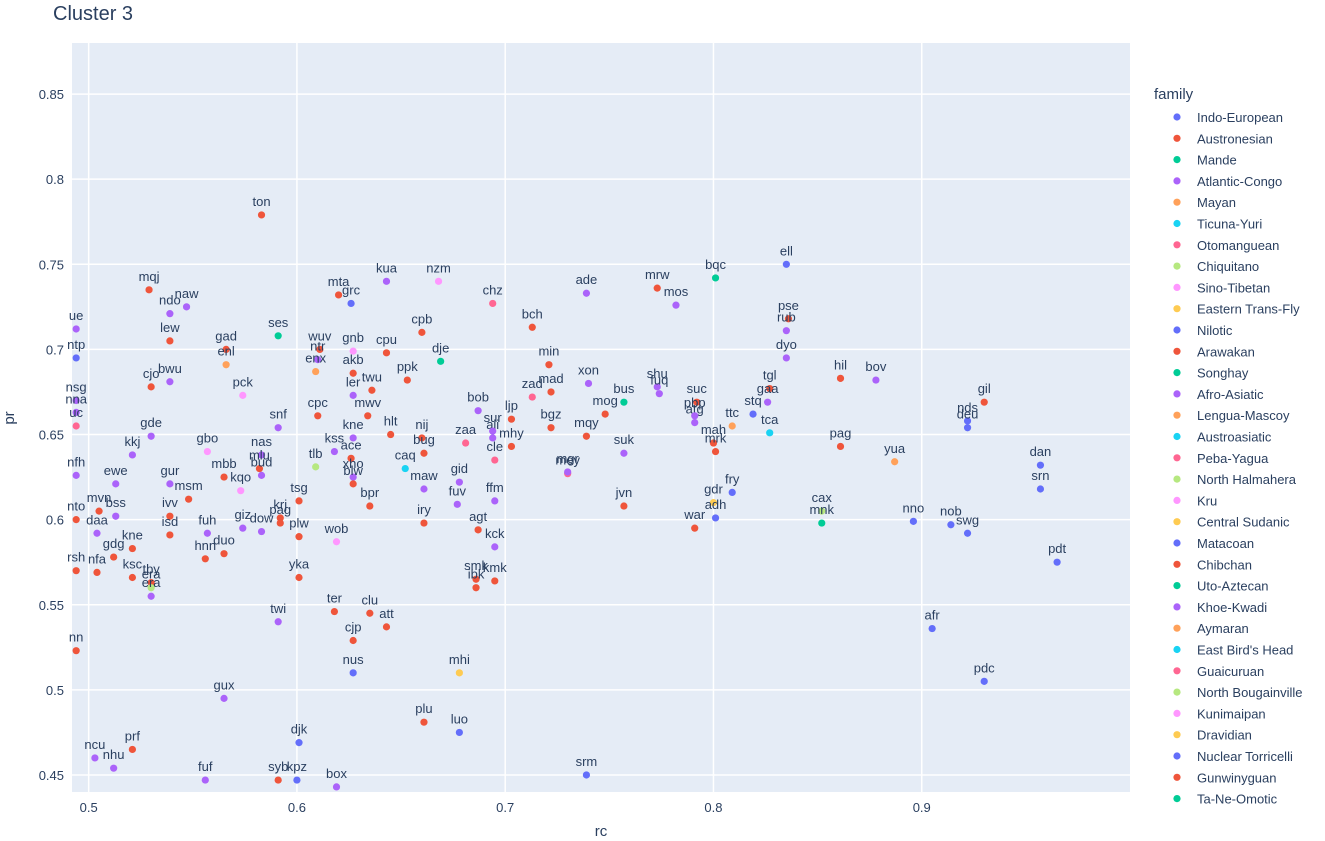  What do you see at coordinates (1218, 394) in the screenshot?
I see `legend-item: Afro-Asiatic` at bounding box center [1218, 394].